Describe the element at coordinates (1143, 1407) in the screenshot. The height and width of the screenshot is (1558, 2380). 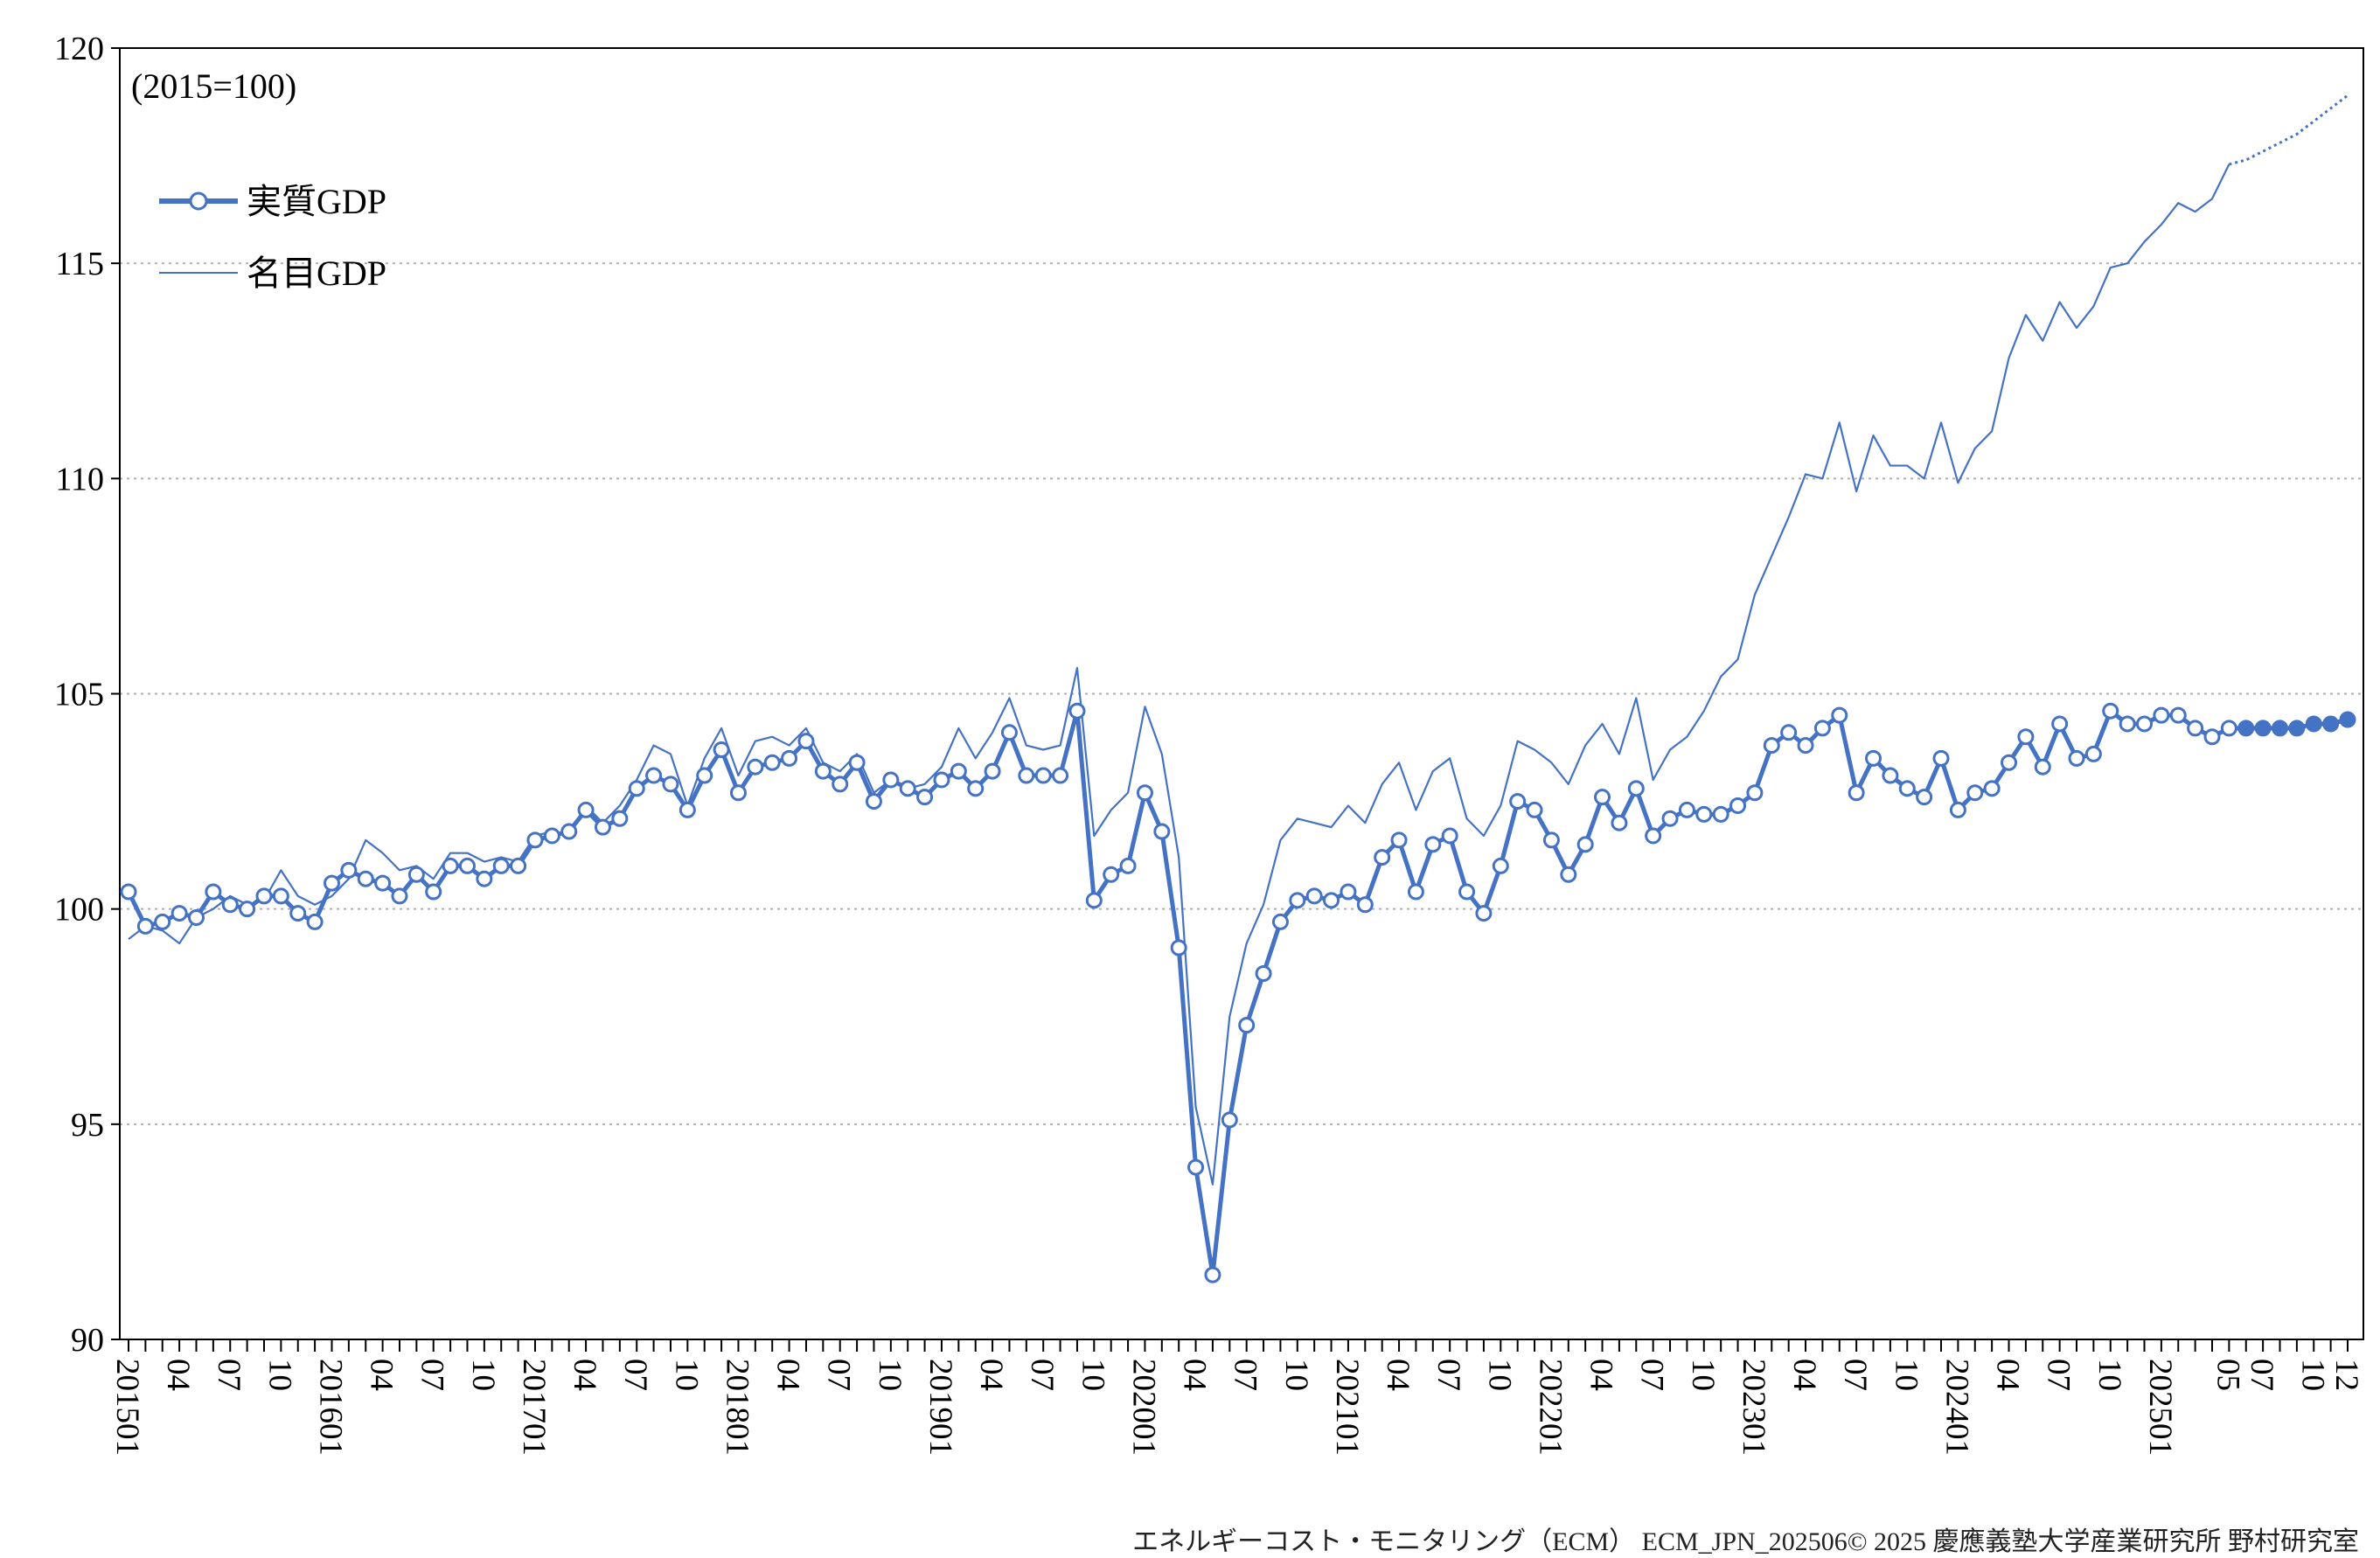
I see `x-tick-label: 202001` at that location.